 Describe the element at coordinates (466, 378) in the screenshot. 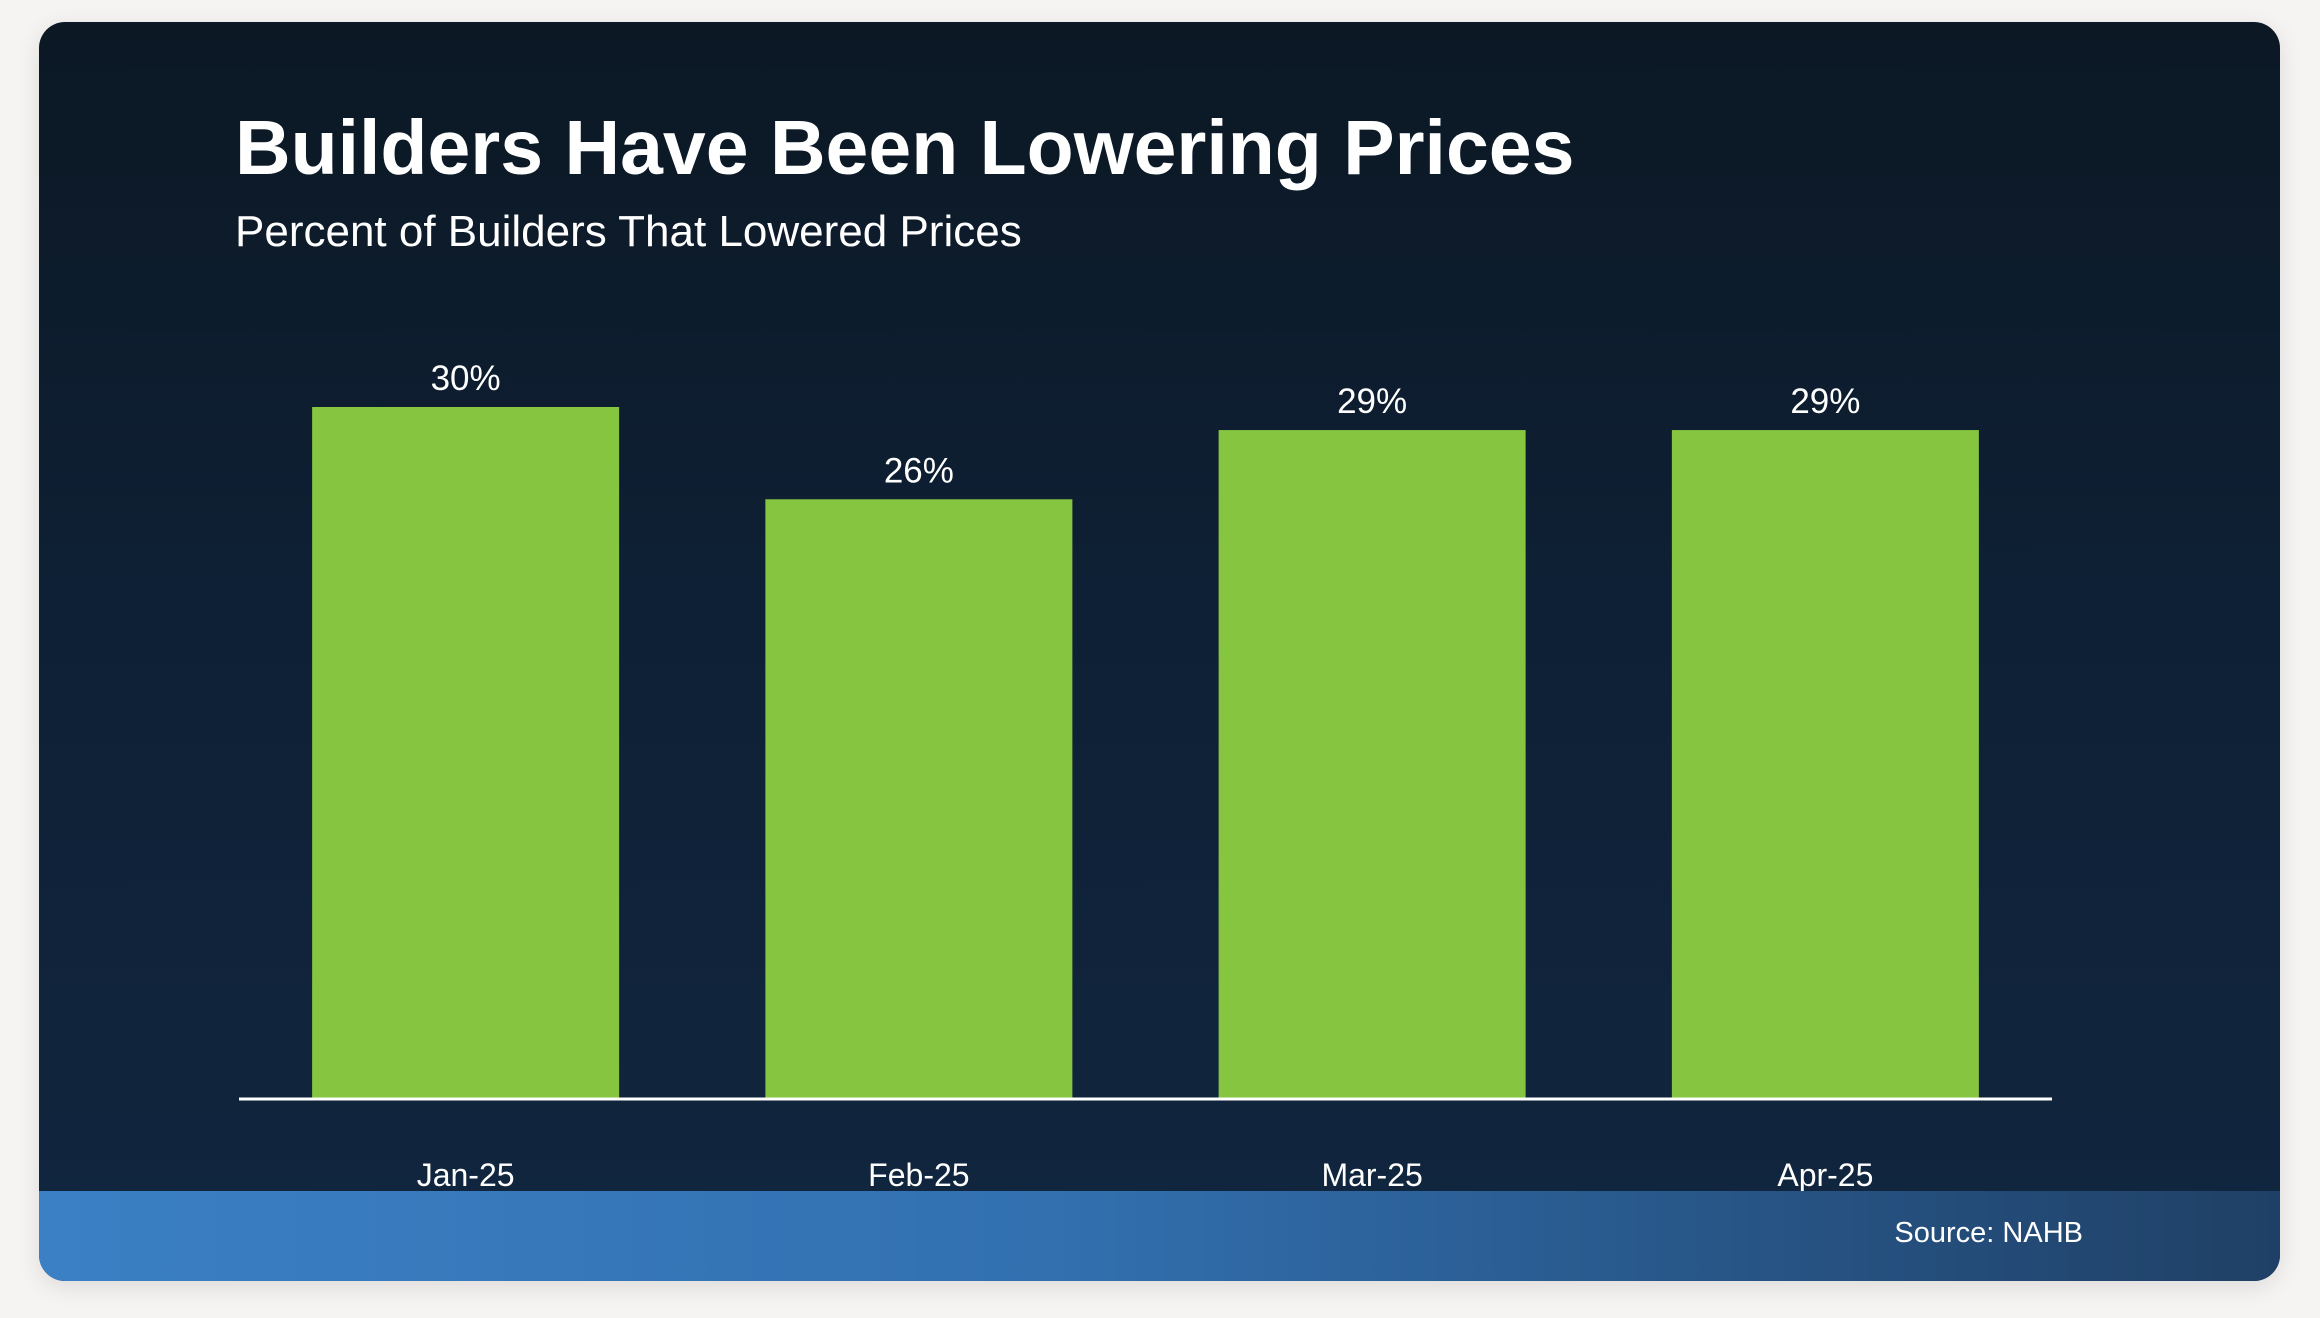

I see `data-label-jan-25: 30%` at that location.